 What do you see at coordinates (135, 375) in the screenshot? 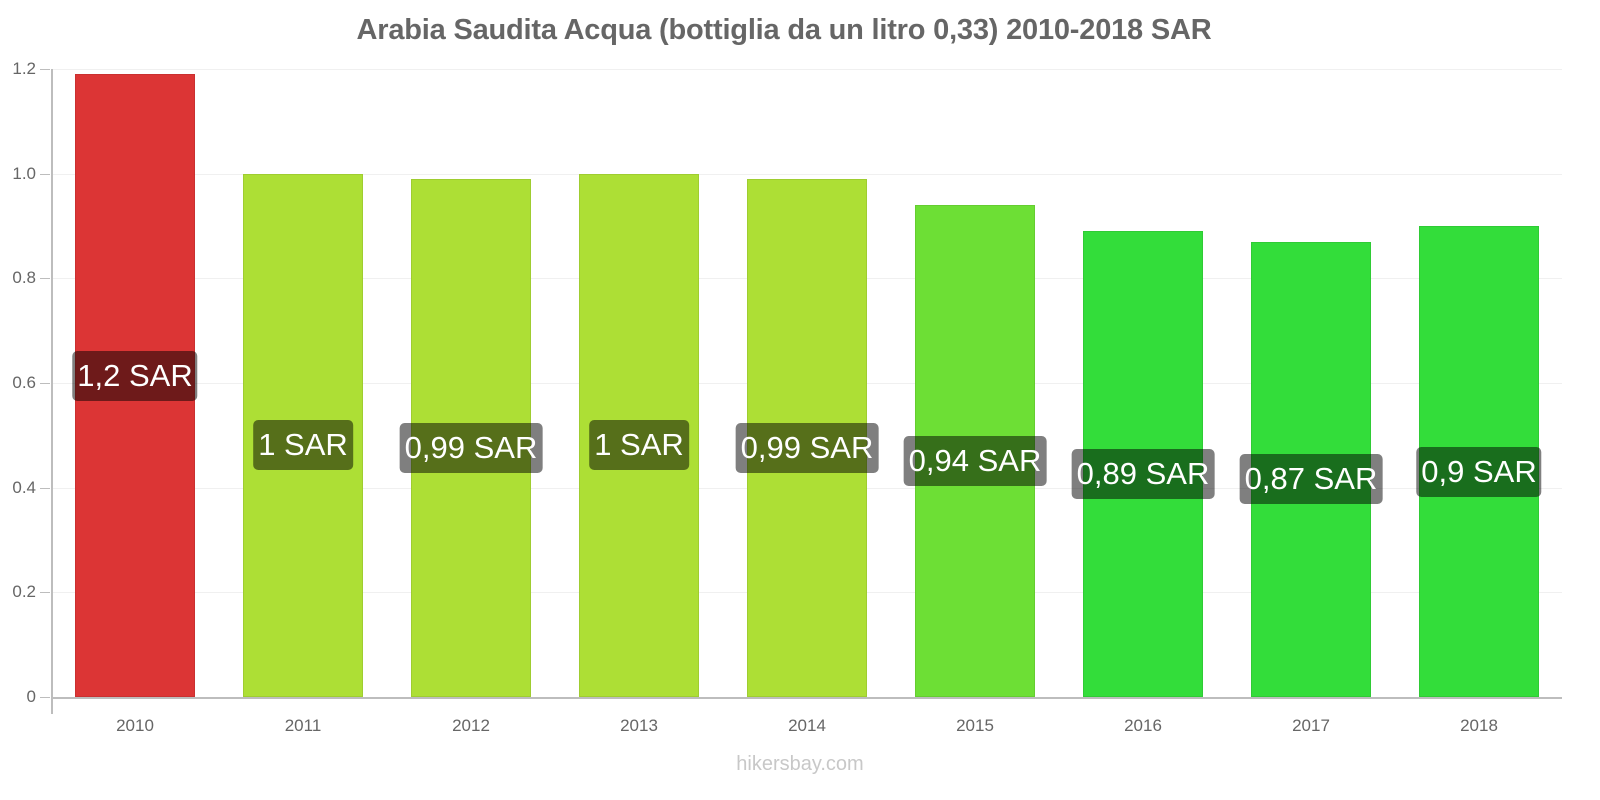
I see `value-label: 1,2 SAR` at bounding box center [135, 375].